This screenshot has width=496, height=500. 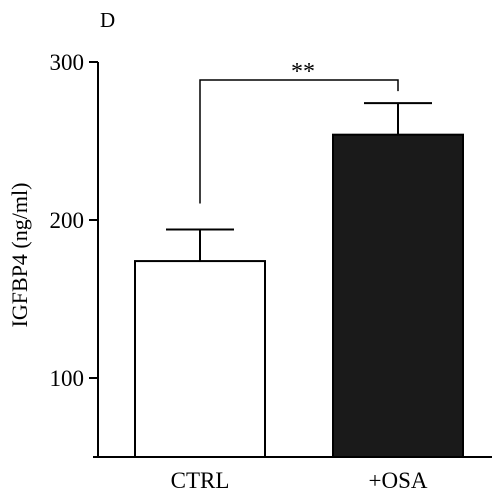 I want to click on bar, so click(x=200, y=359).